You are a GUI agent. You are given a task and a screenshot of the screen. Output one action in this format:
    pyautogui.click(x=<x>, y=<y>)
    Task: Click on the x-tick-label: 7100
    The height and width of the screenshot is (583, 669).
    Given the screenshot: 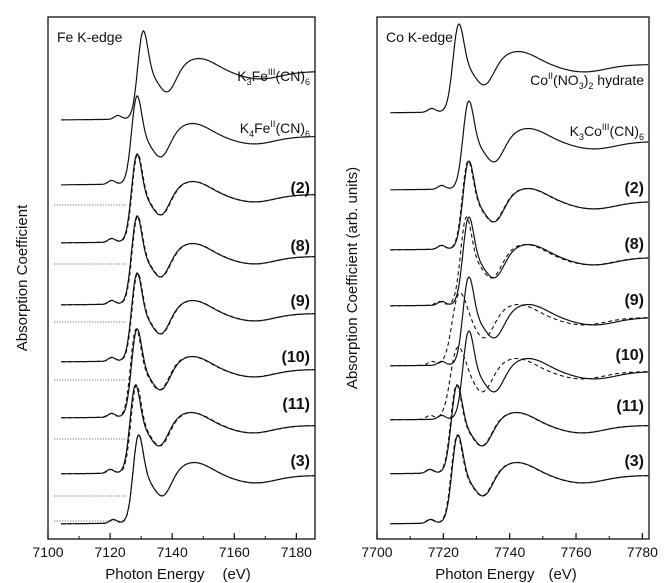 What is the action you would take?
    pyautogui.click(x=47, y=552)
    